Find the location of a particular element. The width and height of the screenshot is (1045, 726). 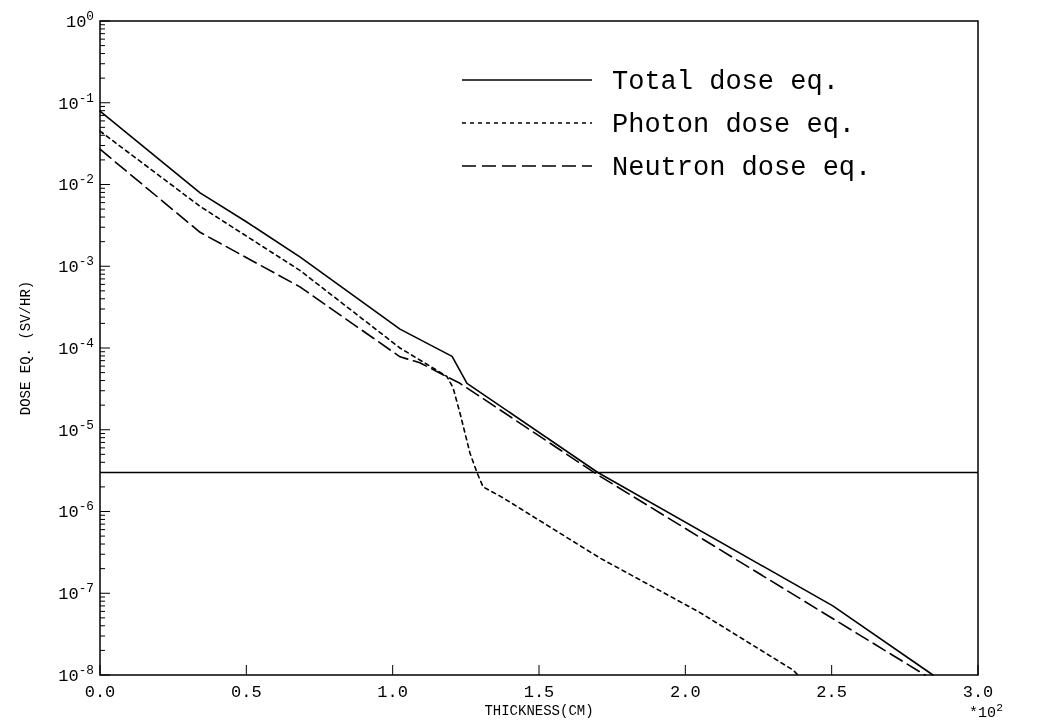

y-tick-label: 10$^{-6}$ is located at coordinates (76, 510).